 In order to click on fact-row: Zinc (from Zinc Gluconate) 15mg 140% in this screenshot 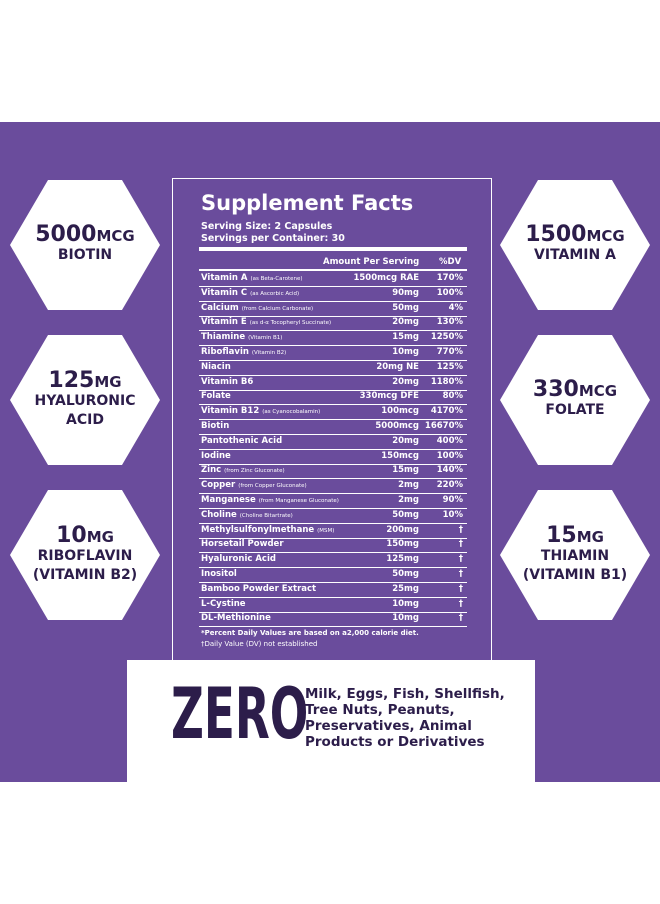, I will do `click(333, 472)`.